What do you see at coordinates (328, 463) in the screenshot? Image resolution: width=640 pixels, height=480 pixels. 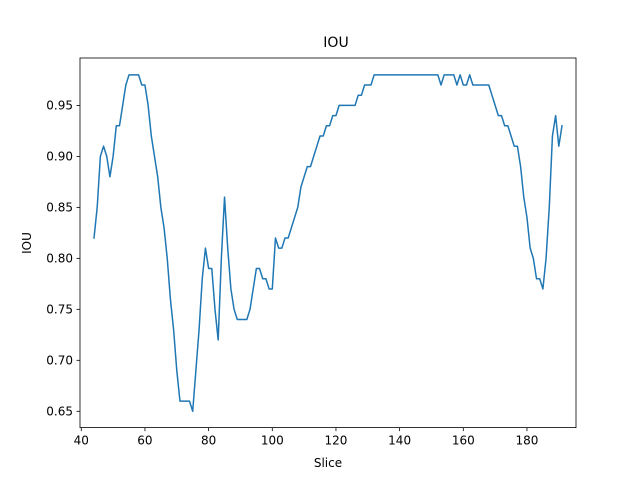 I see `x-axis-title: Slice` at bounding box center [328, 463].